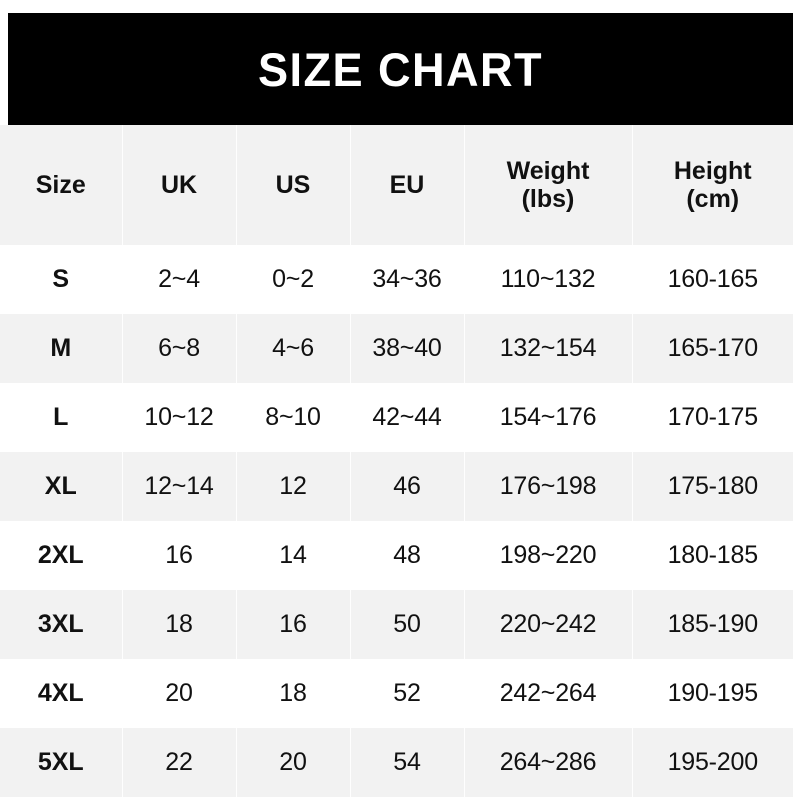 The width and height of the screenshot is (800, 800). I want to click on cell-eu: 54, so click(407, 762).